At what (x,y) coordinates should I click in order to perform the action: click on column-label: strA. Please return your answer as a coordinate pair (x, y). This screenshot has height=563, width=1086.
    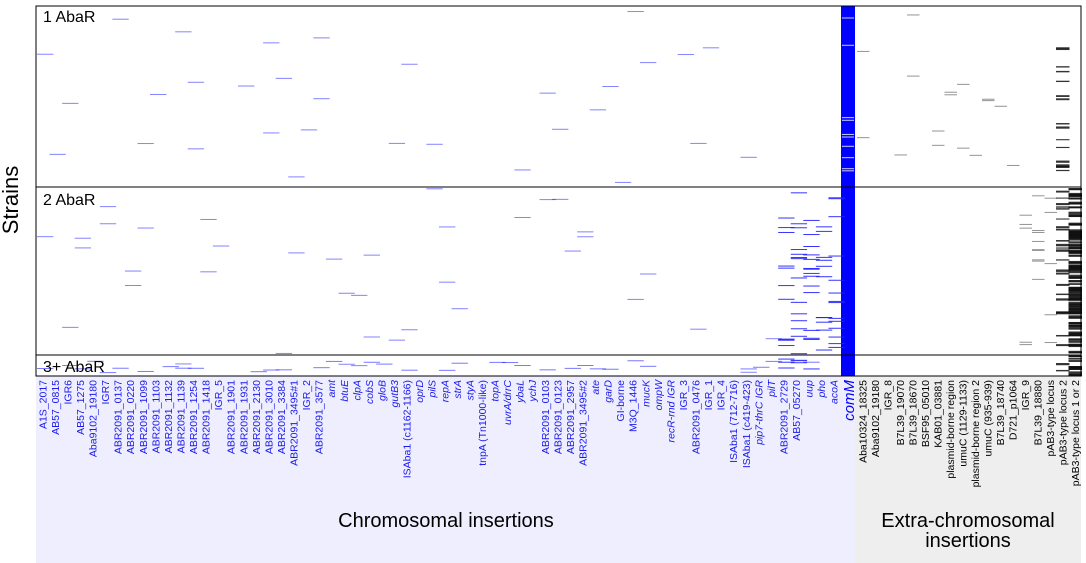
    Looking at the image, I should click on (458, 389).